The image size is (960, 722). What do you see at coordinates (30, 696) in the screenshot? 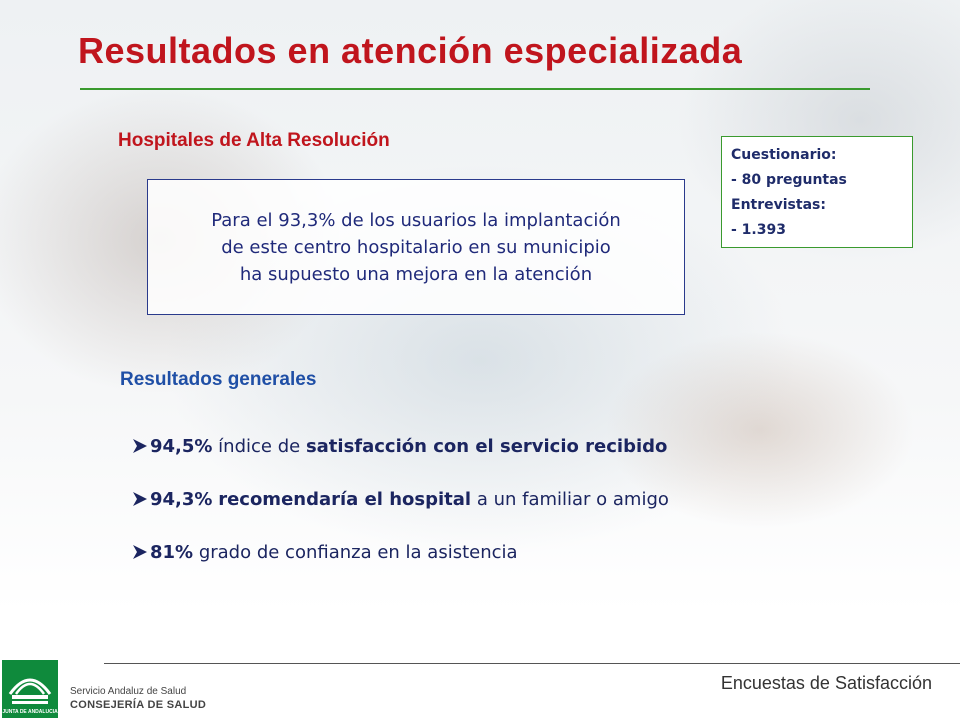
I see `logo-emblem-icon: JUNTA DE ANDALUCIA` at bounding box center [30, 696].